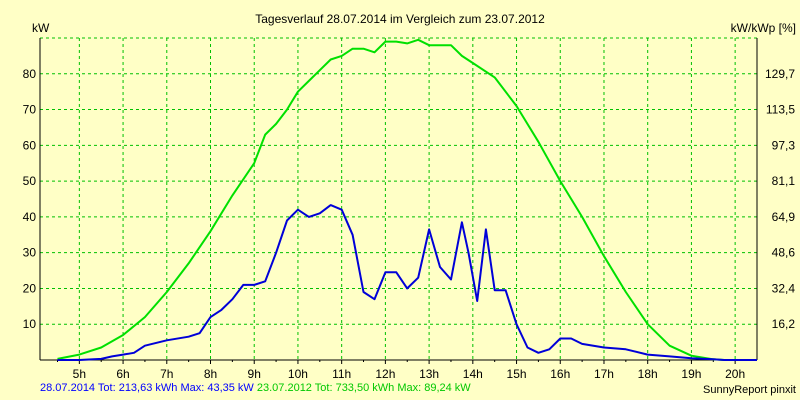 Image resolution: width=800 pixels, height=400 pixels. What do you see at coordinates (429, 374) in the screenshot?
I see `x-tick-label: 13h` at bounding box center [429, 374].